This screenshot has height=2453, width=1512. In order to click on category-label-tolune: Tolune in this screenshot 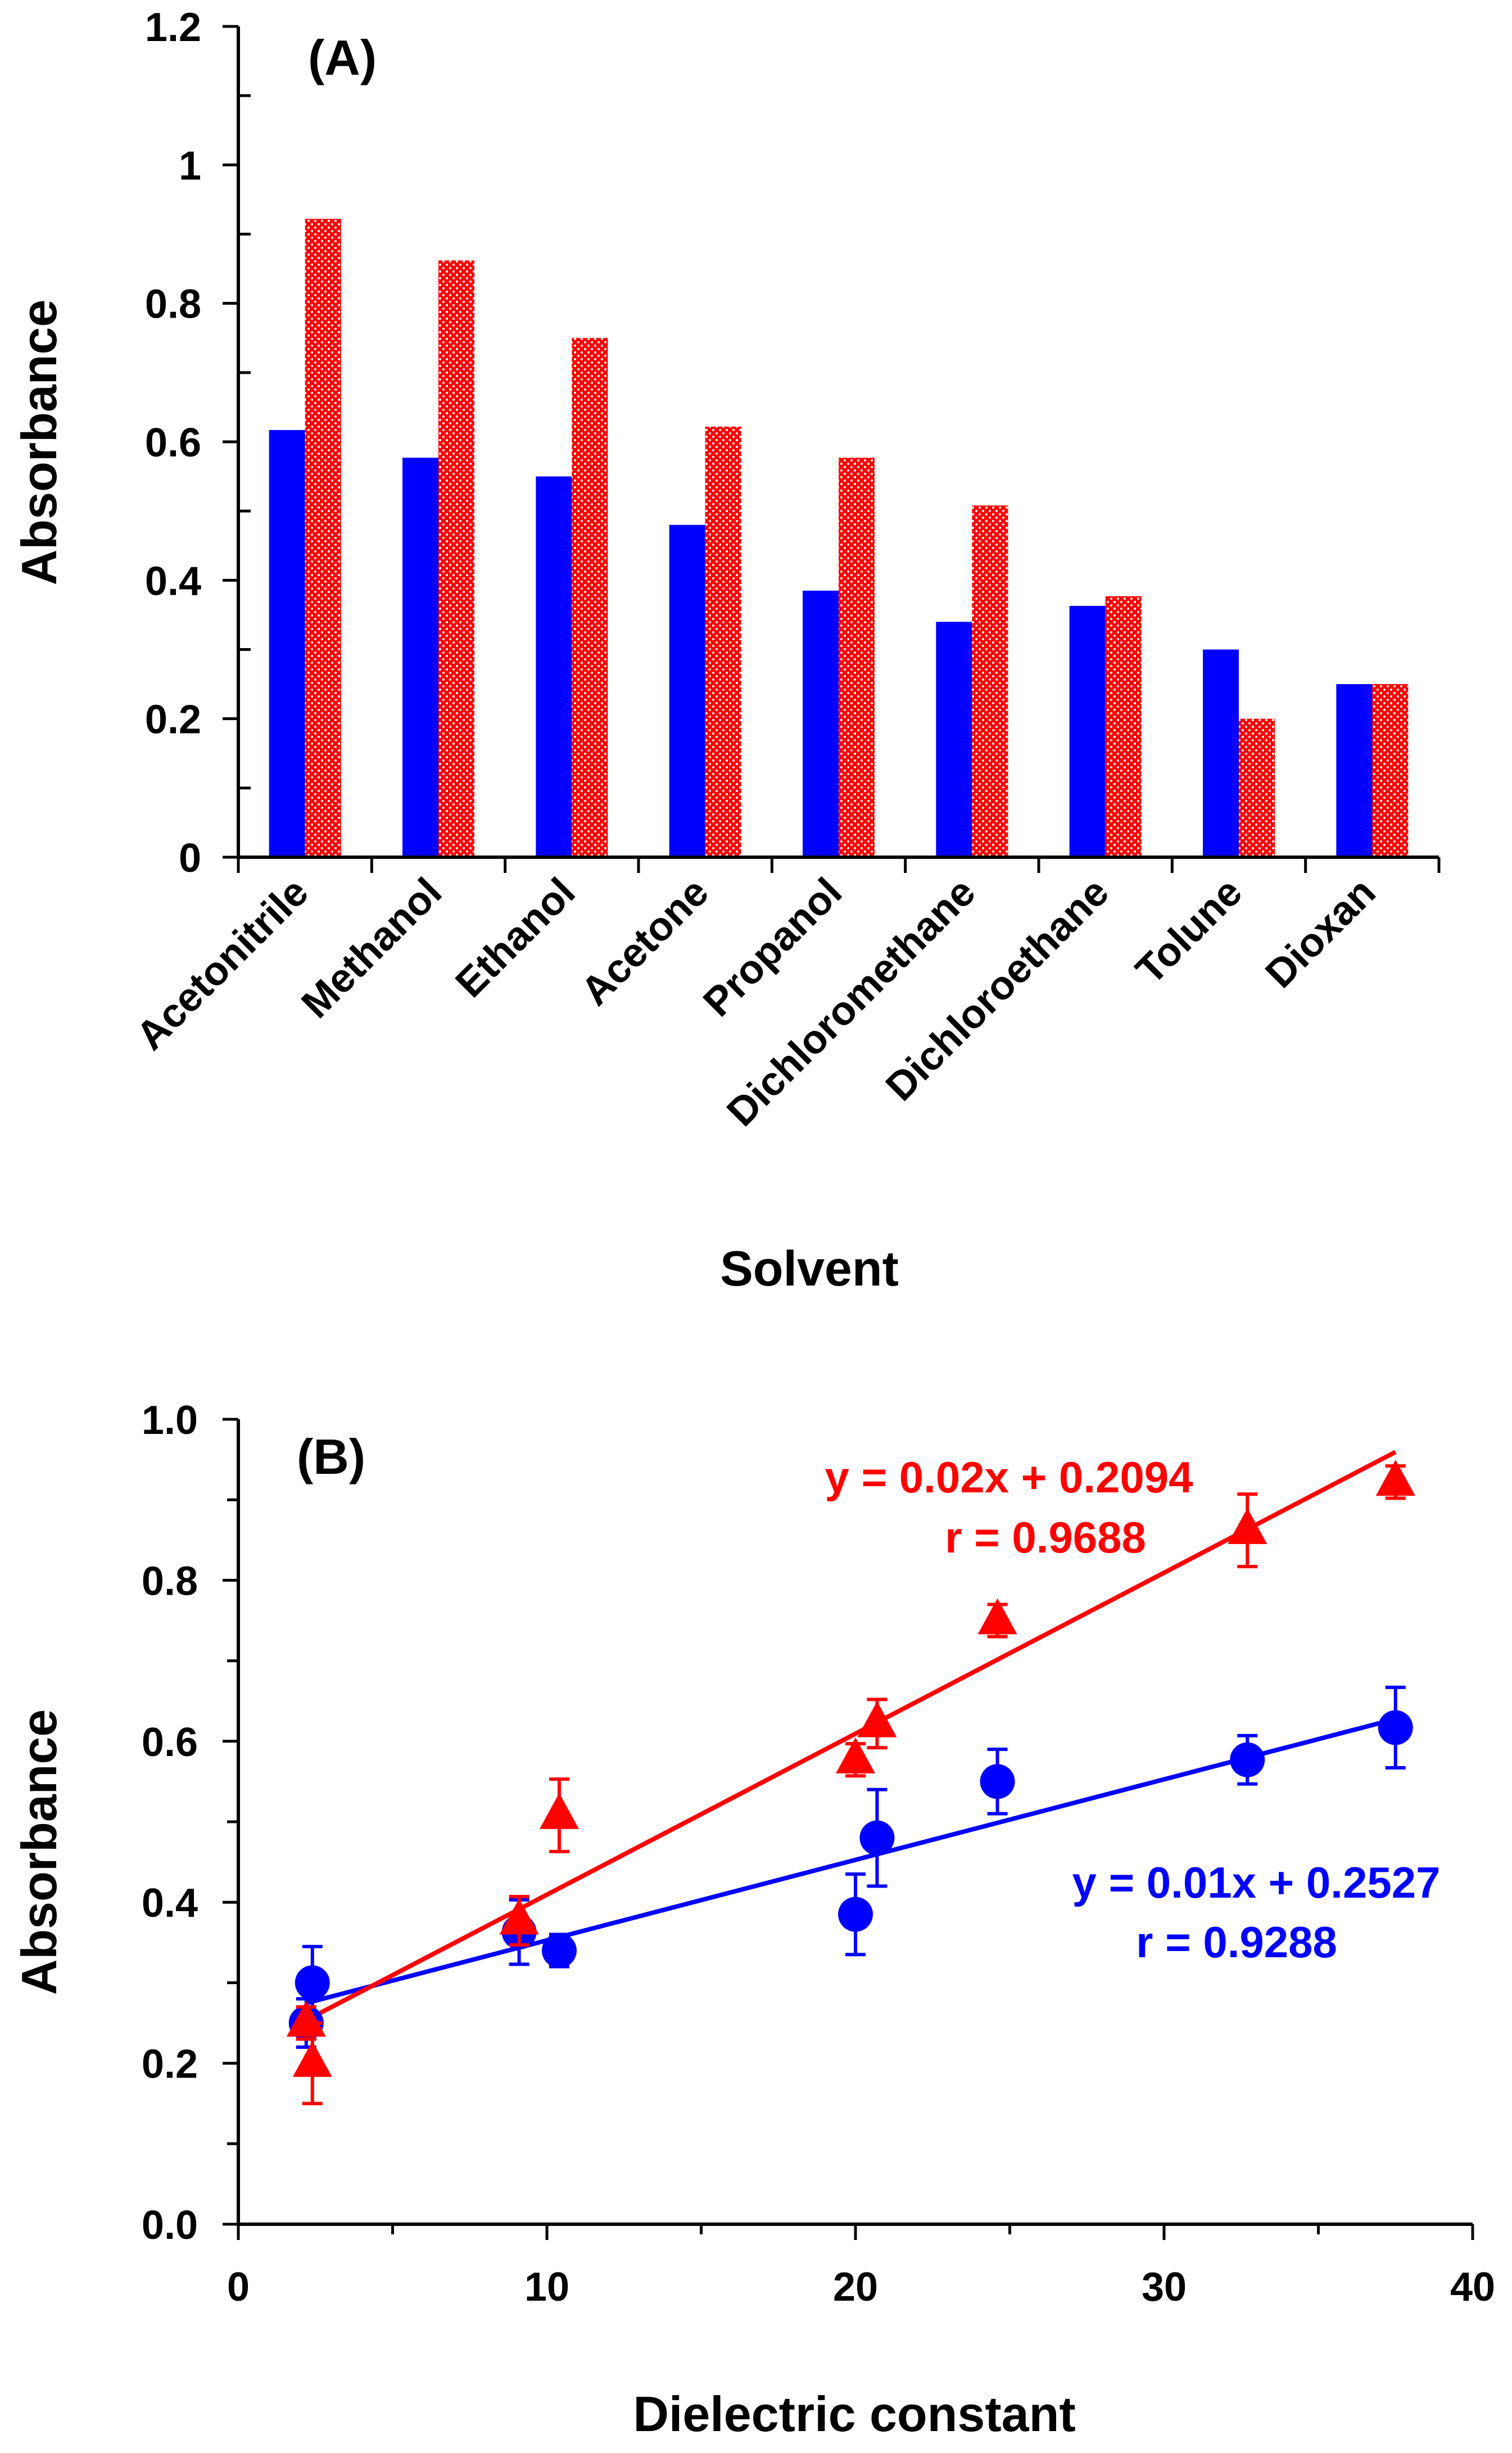, I will do `click(1189, 931)`.